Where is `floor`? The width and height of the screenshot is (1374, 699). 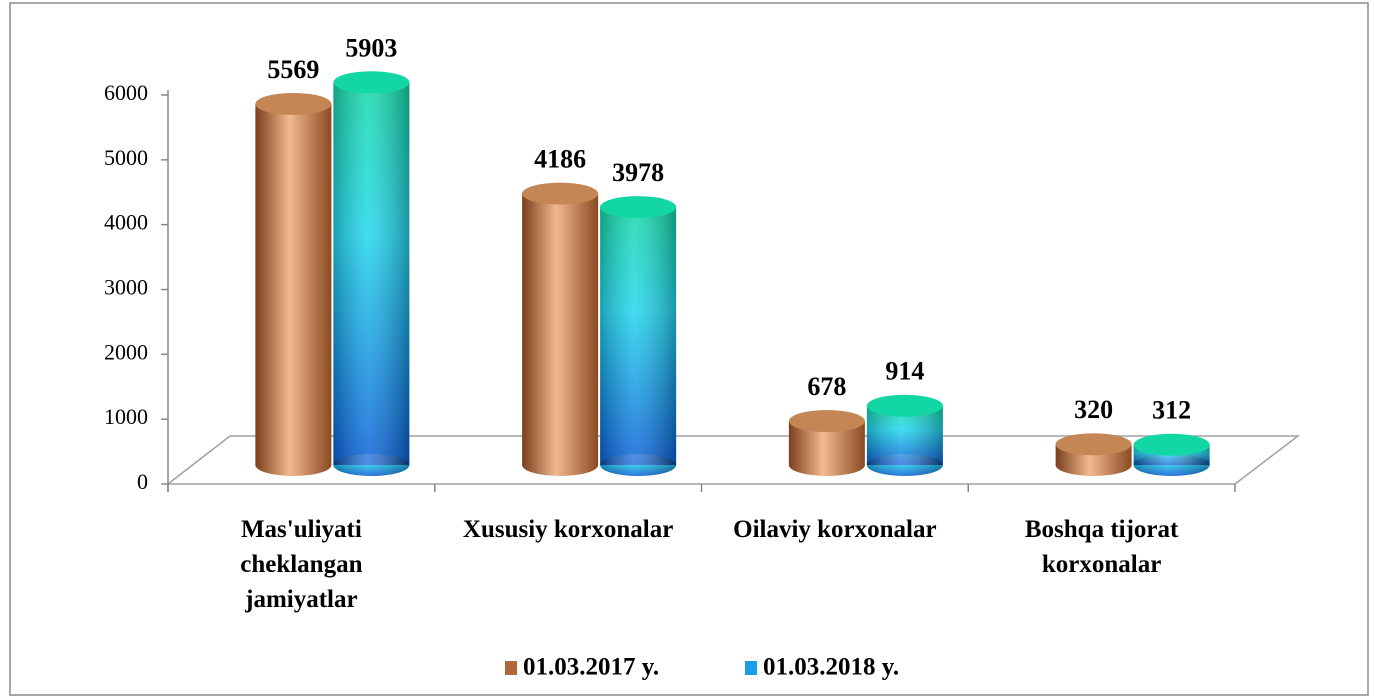 floor is located at coordinates (733, 460).